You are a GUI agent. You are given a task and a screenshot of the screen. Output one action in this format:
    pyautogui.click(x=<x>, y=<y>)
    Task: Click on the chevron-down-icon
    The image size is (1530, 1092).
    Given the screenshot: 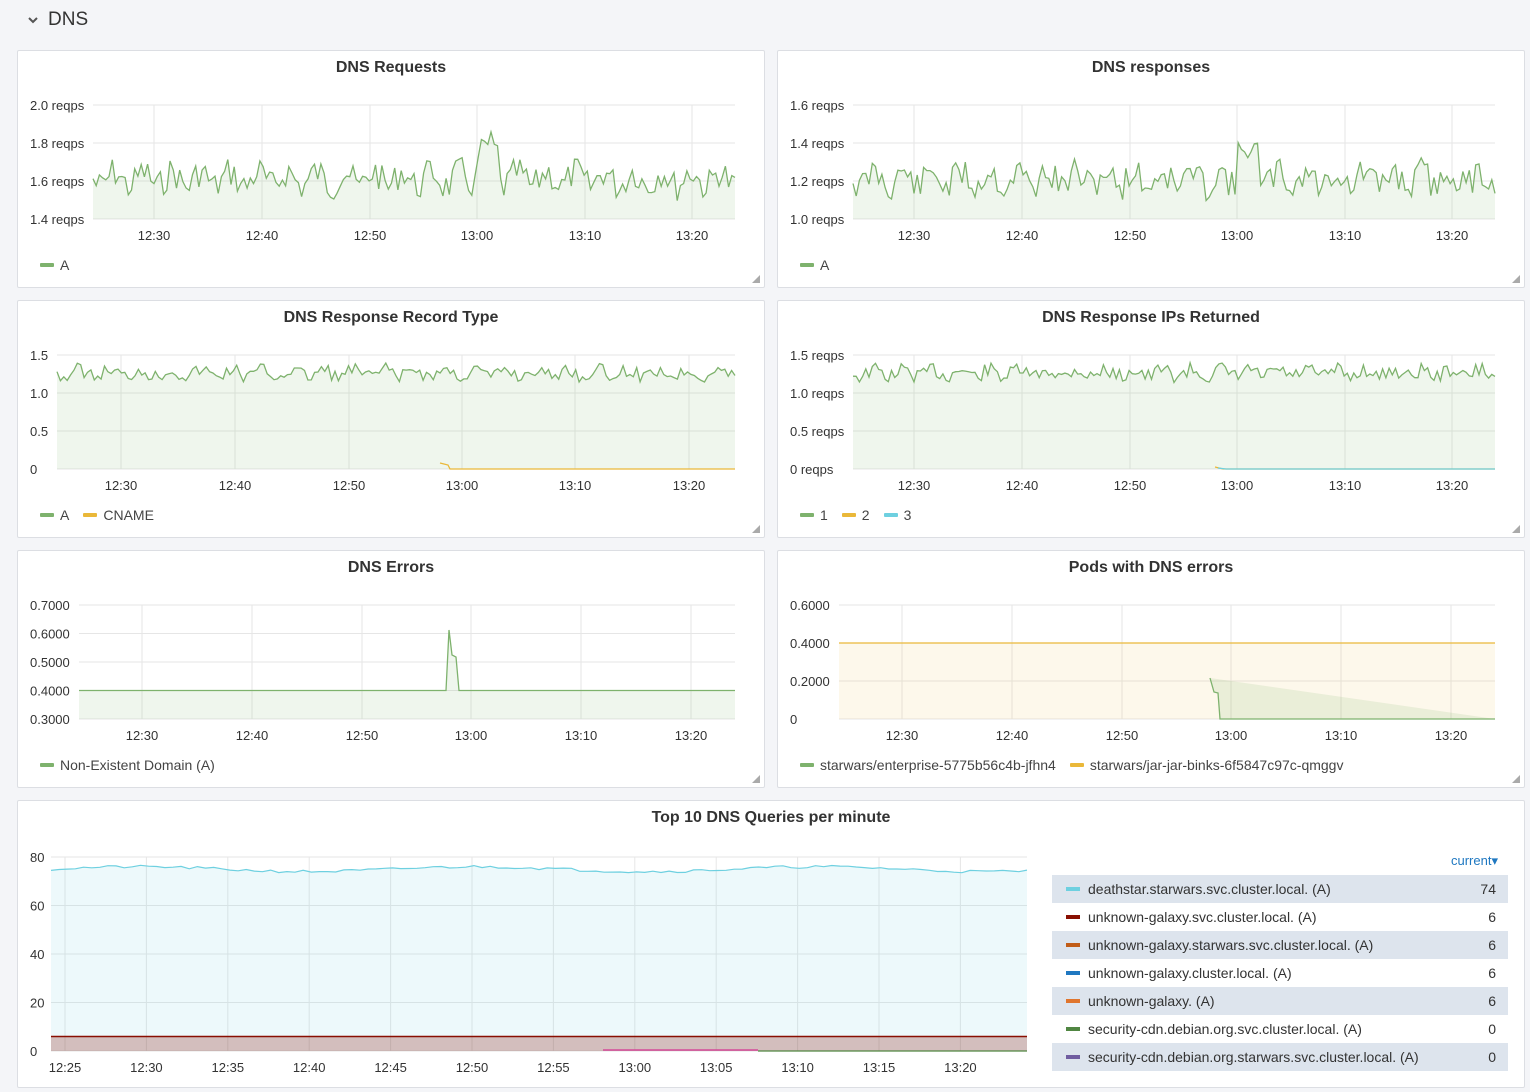 What is the action you would take?
    pyautogui.click(x=33, y=20)
    